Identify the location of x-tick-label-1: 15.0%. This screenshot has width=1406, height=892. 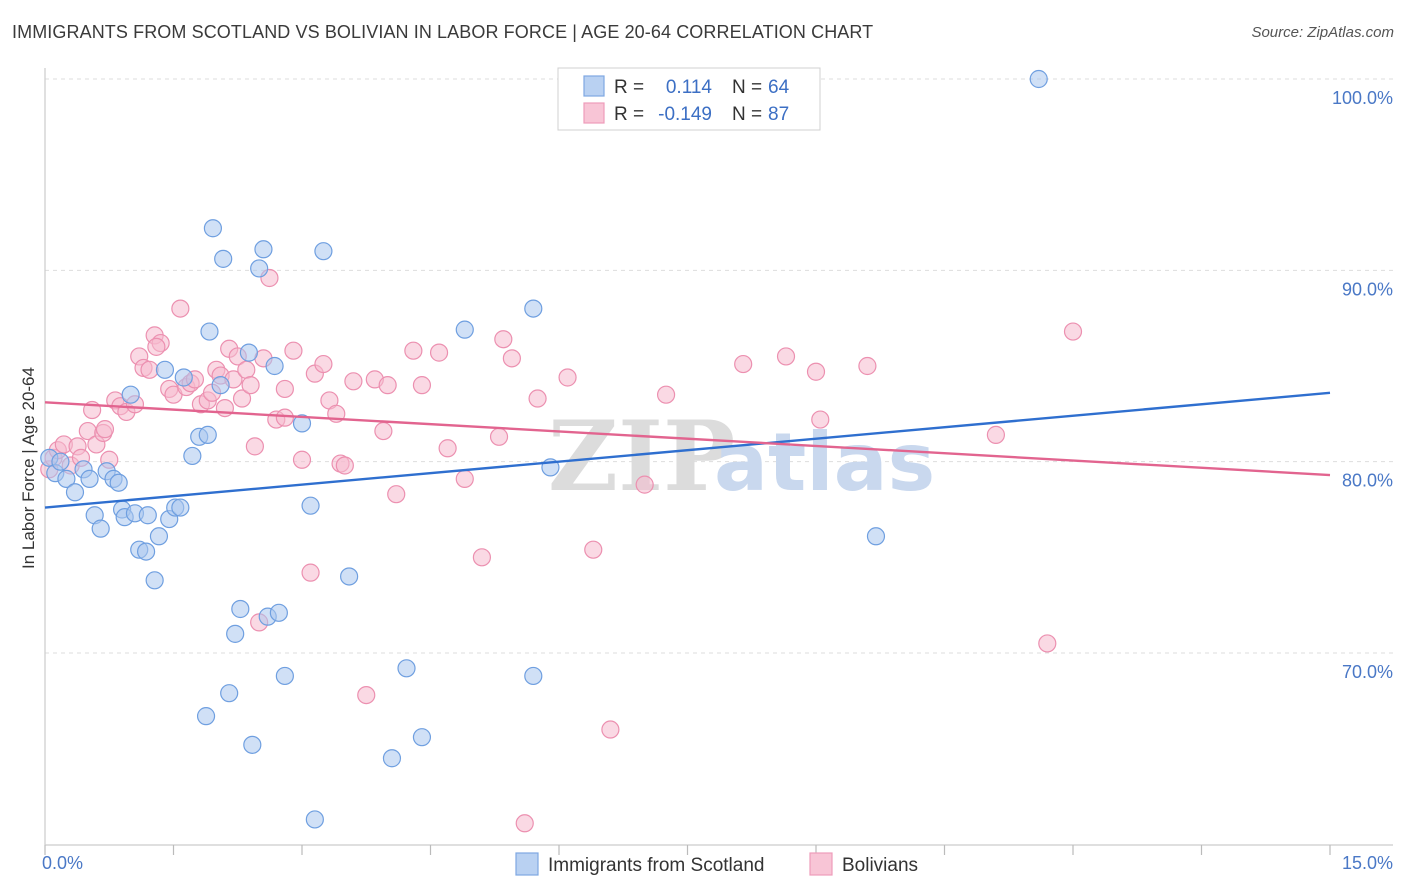
(1367, 863).